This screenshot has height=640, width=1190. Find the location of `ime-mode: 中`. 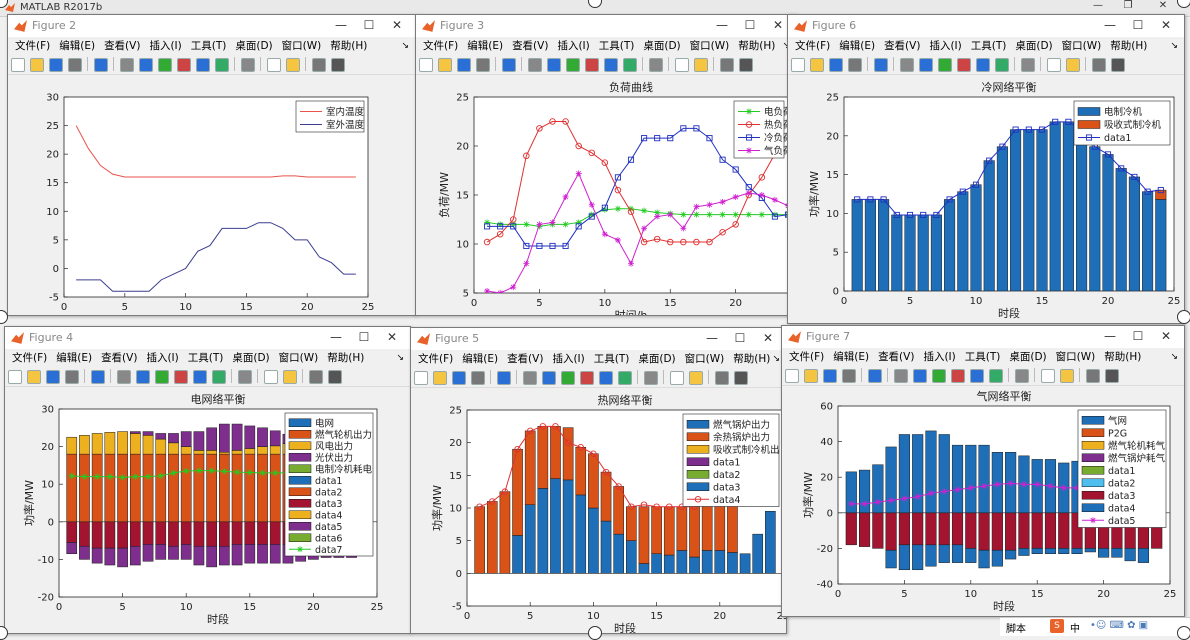

ime-mode: 中 is located at coordinates (1075, 629).